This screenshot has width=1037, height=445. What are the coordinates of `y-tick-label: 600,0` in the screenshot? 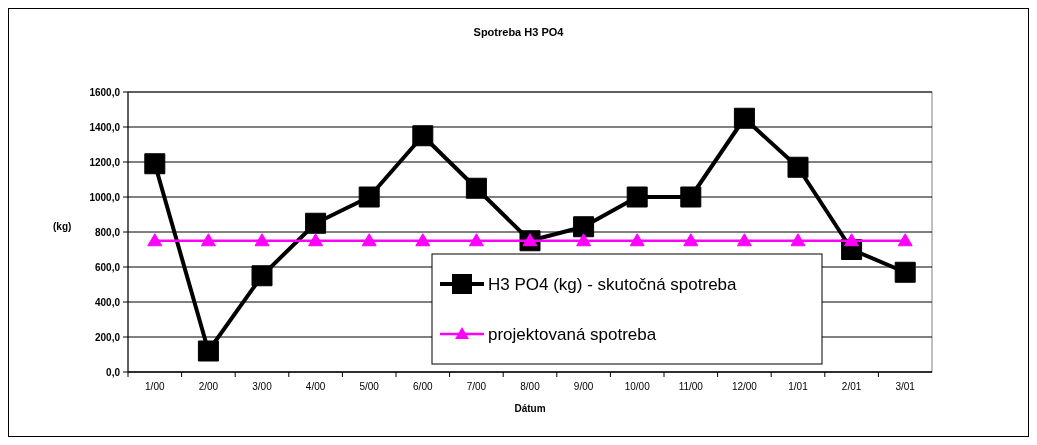 It's located at (107, 267).